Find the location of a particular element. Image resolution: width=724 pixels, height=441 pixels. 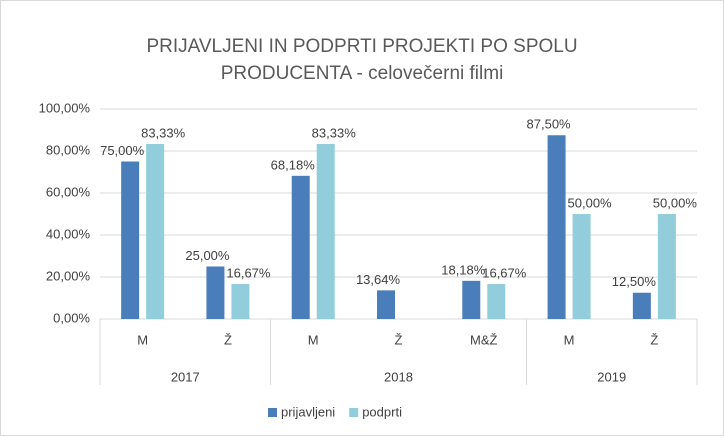

y-tick-label: 100,00% is located at coordinates (65, 107).